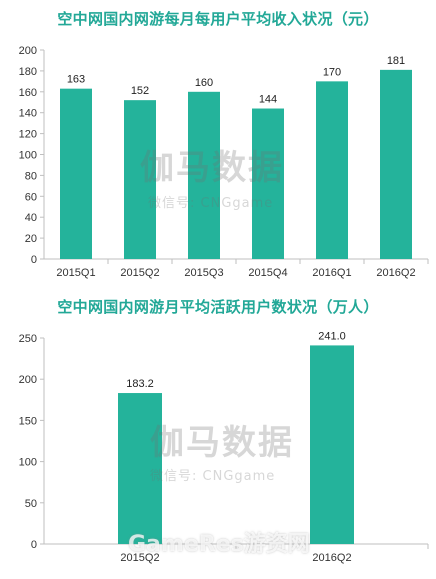 Image resolution: width=436 pixels, height=579 pixels. I want to click on x-tick-label: 2015Q3, so click(203, 273).